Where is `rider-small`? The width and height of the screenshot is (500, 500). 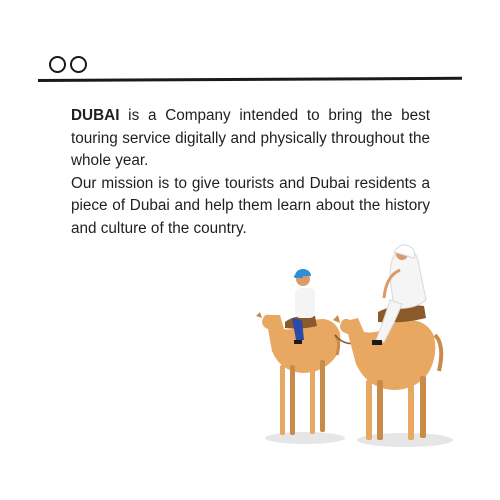 rider-small is located at coordinates (301, 306).